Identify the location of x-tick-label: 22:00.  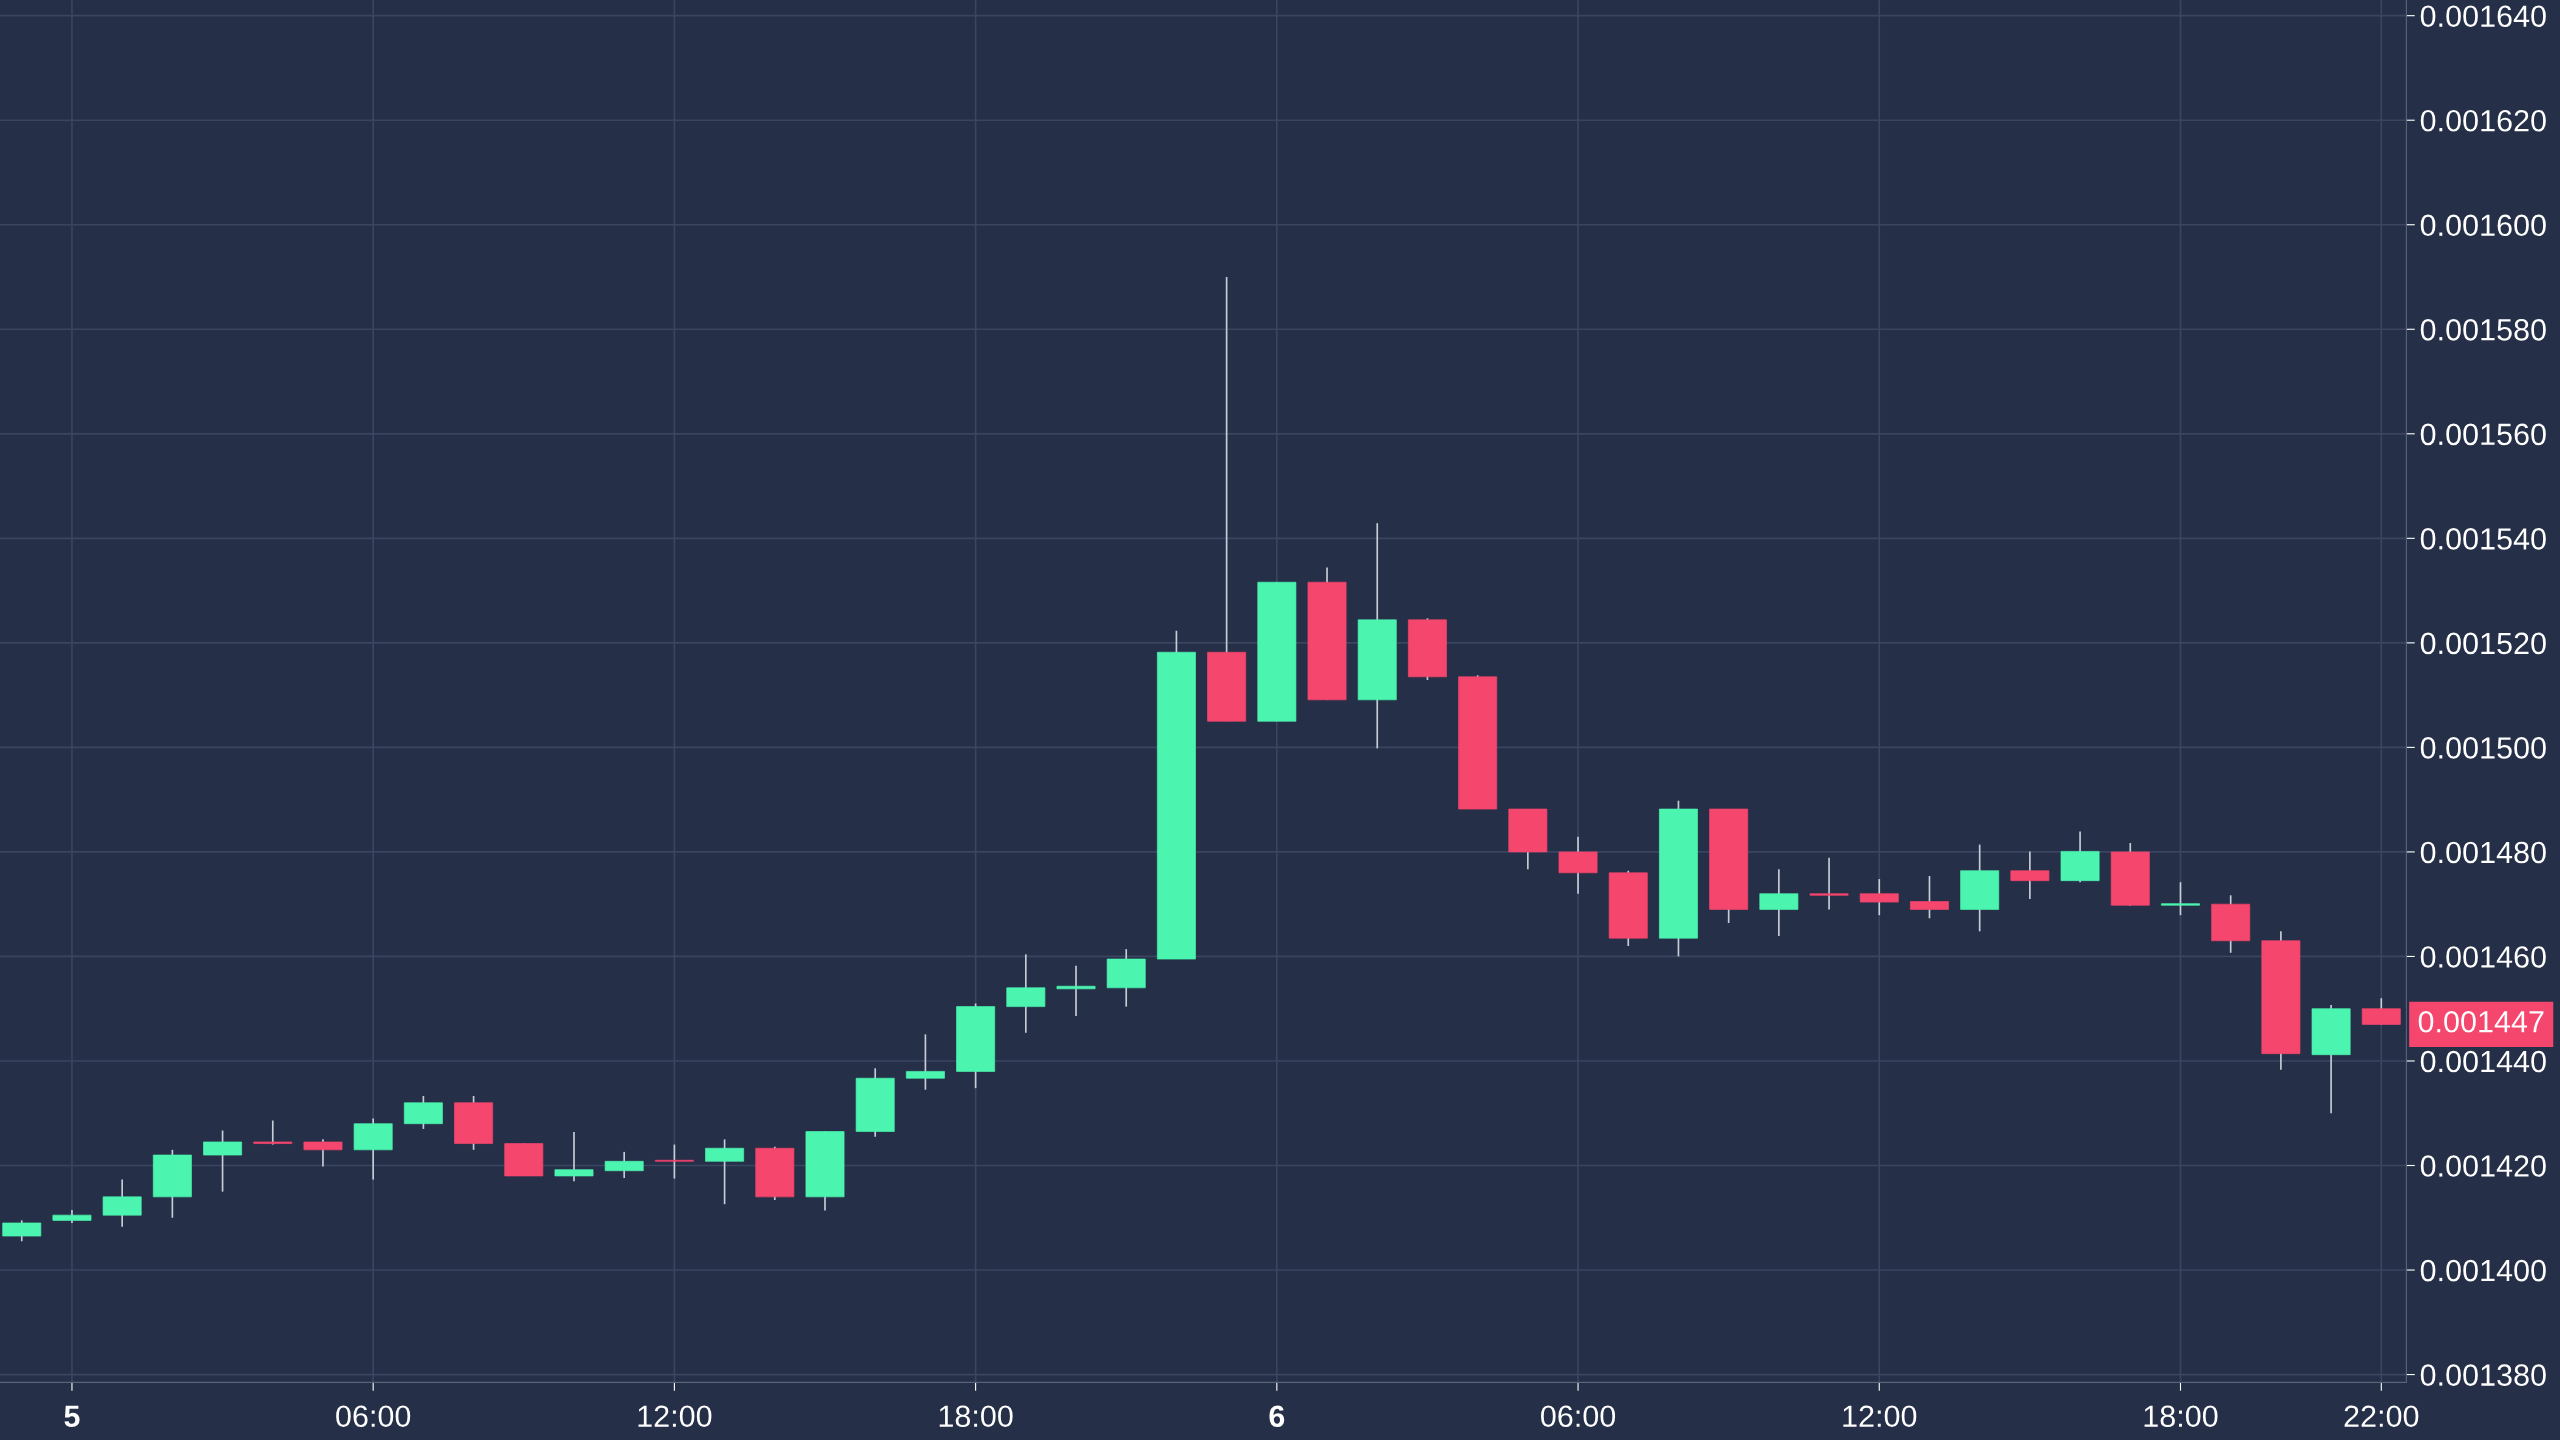
(2381, 1416).